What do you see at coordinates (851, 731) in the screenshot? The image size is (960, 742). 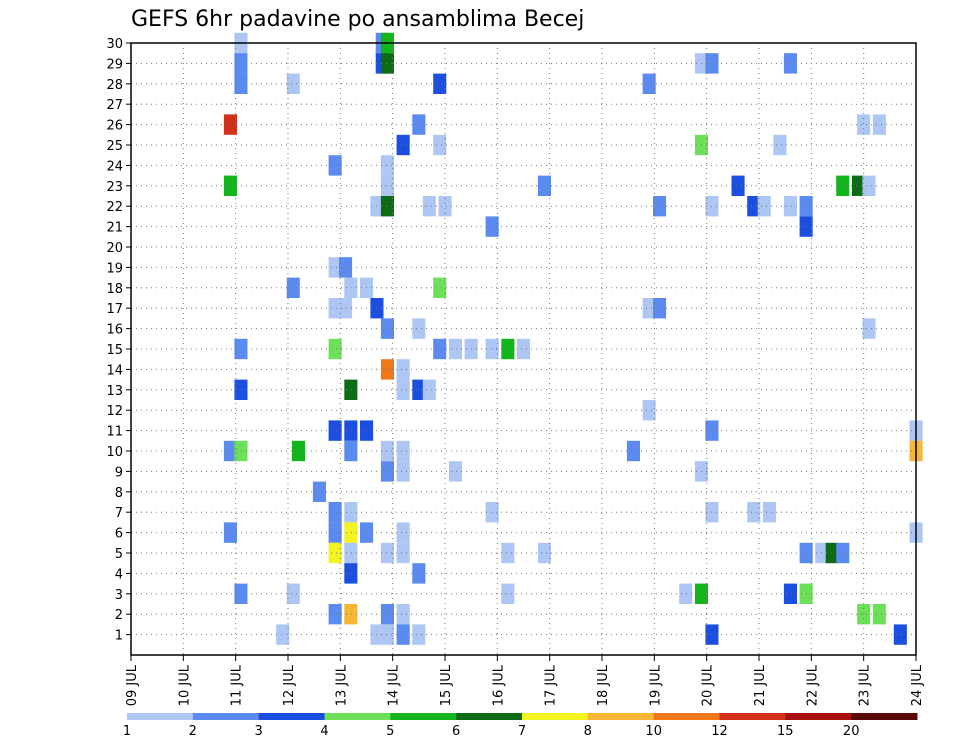 I see `color-scale-label: 20` at bounding box center [851, 731].